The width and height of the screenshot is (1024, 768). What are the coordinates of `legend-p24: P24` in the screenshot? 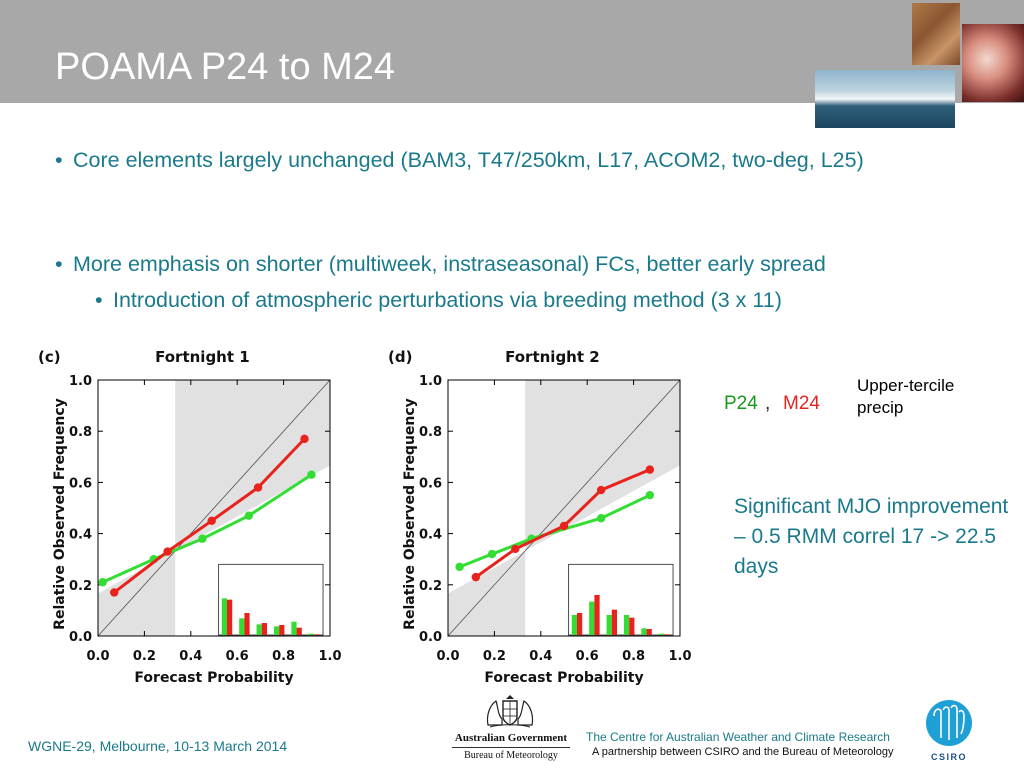 It's located at (741, 403).